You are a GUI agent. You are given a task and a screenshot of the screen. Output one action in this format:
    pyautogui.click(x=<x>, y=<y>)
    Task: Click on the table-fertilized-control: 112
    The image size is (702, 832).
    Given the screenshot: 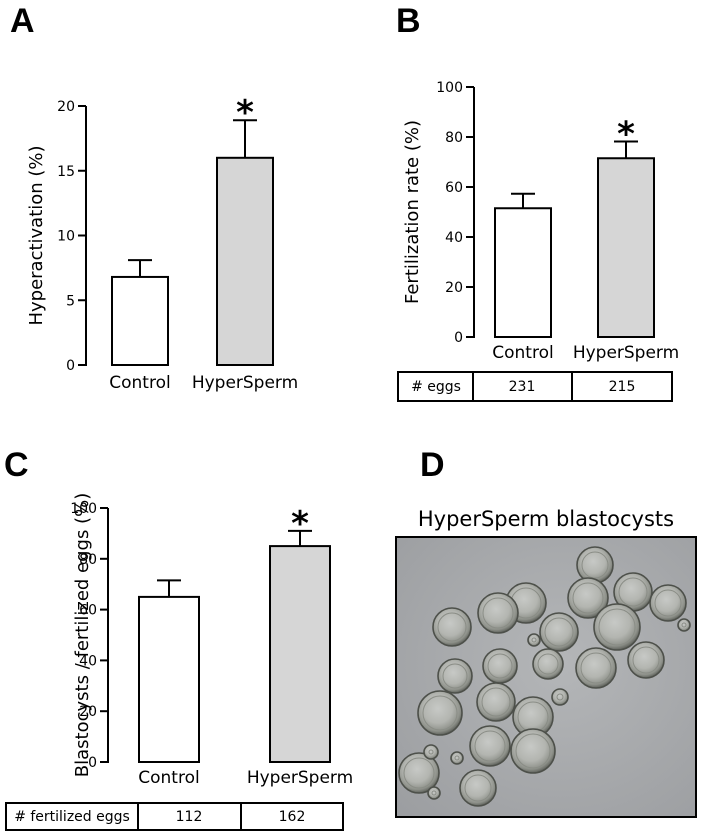 What is the action you would take?
    pyautogui.click(x=189, y=817)
    